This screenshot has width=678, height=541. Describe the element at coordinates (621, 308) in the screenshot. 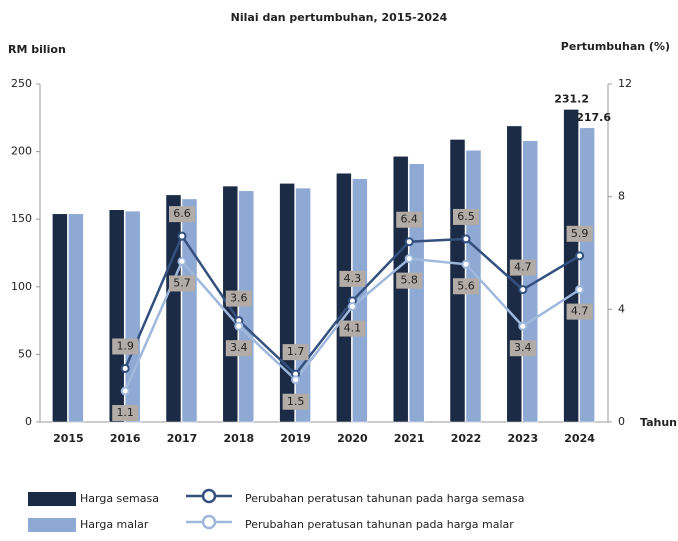

I see `y2-tick-label: 4` at that location.